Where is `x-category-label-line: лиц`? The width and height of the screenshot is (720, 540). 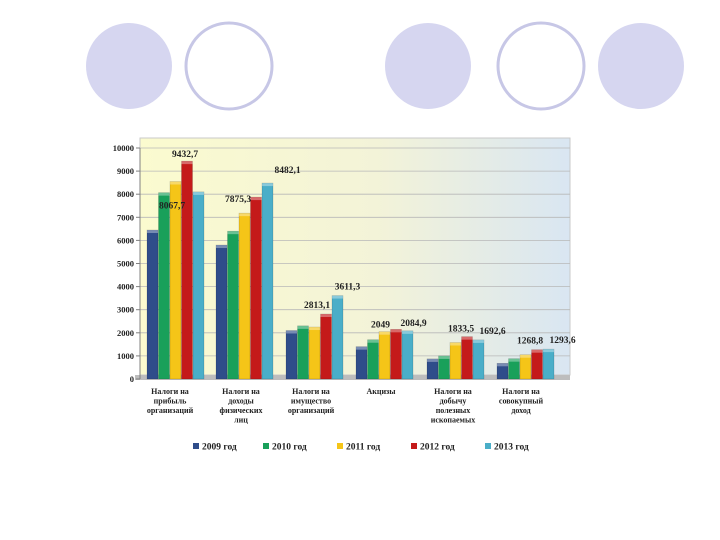 x-category-label-line: лиц is located at coordinates (241, 420).